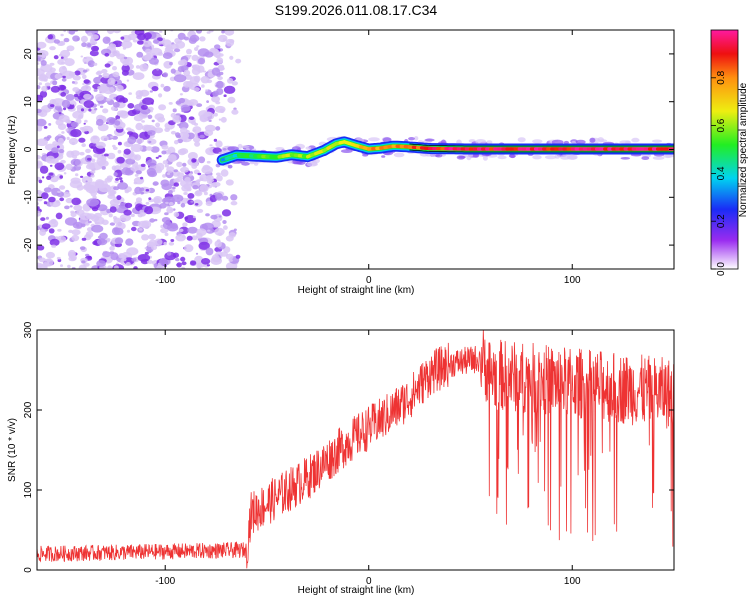 The image size is (750, 600). What do you see at coordinates (369, 581) in the screenshot?
I see `x-tick-label: 0` at bounding box center [369, 581].